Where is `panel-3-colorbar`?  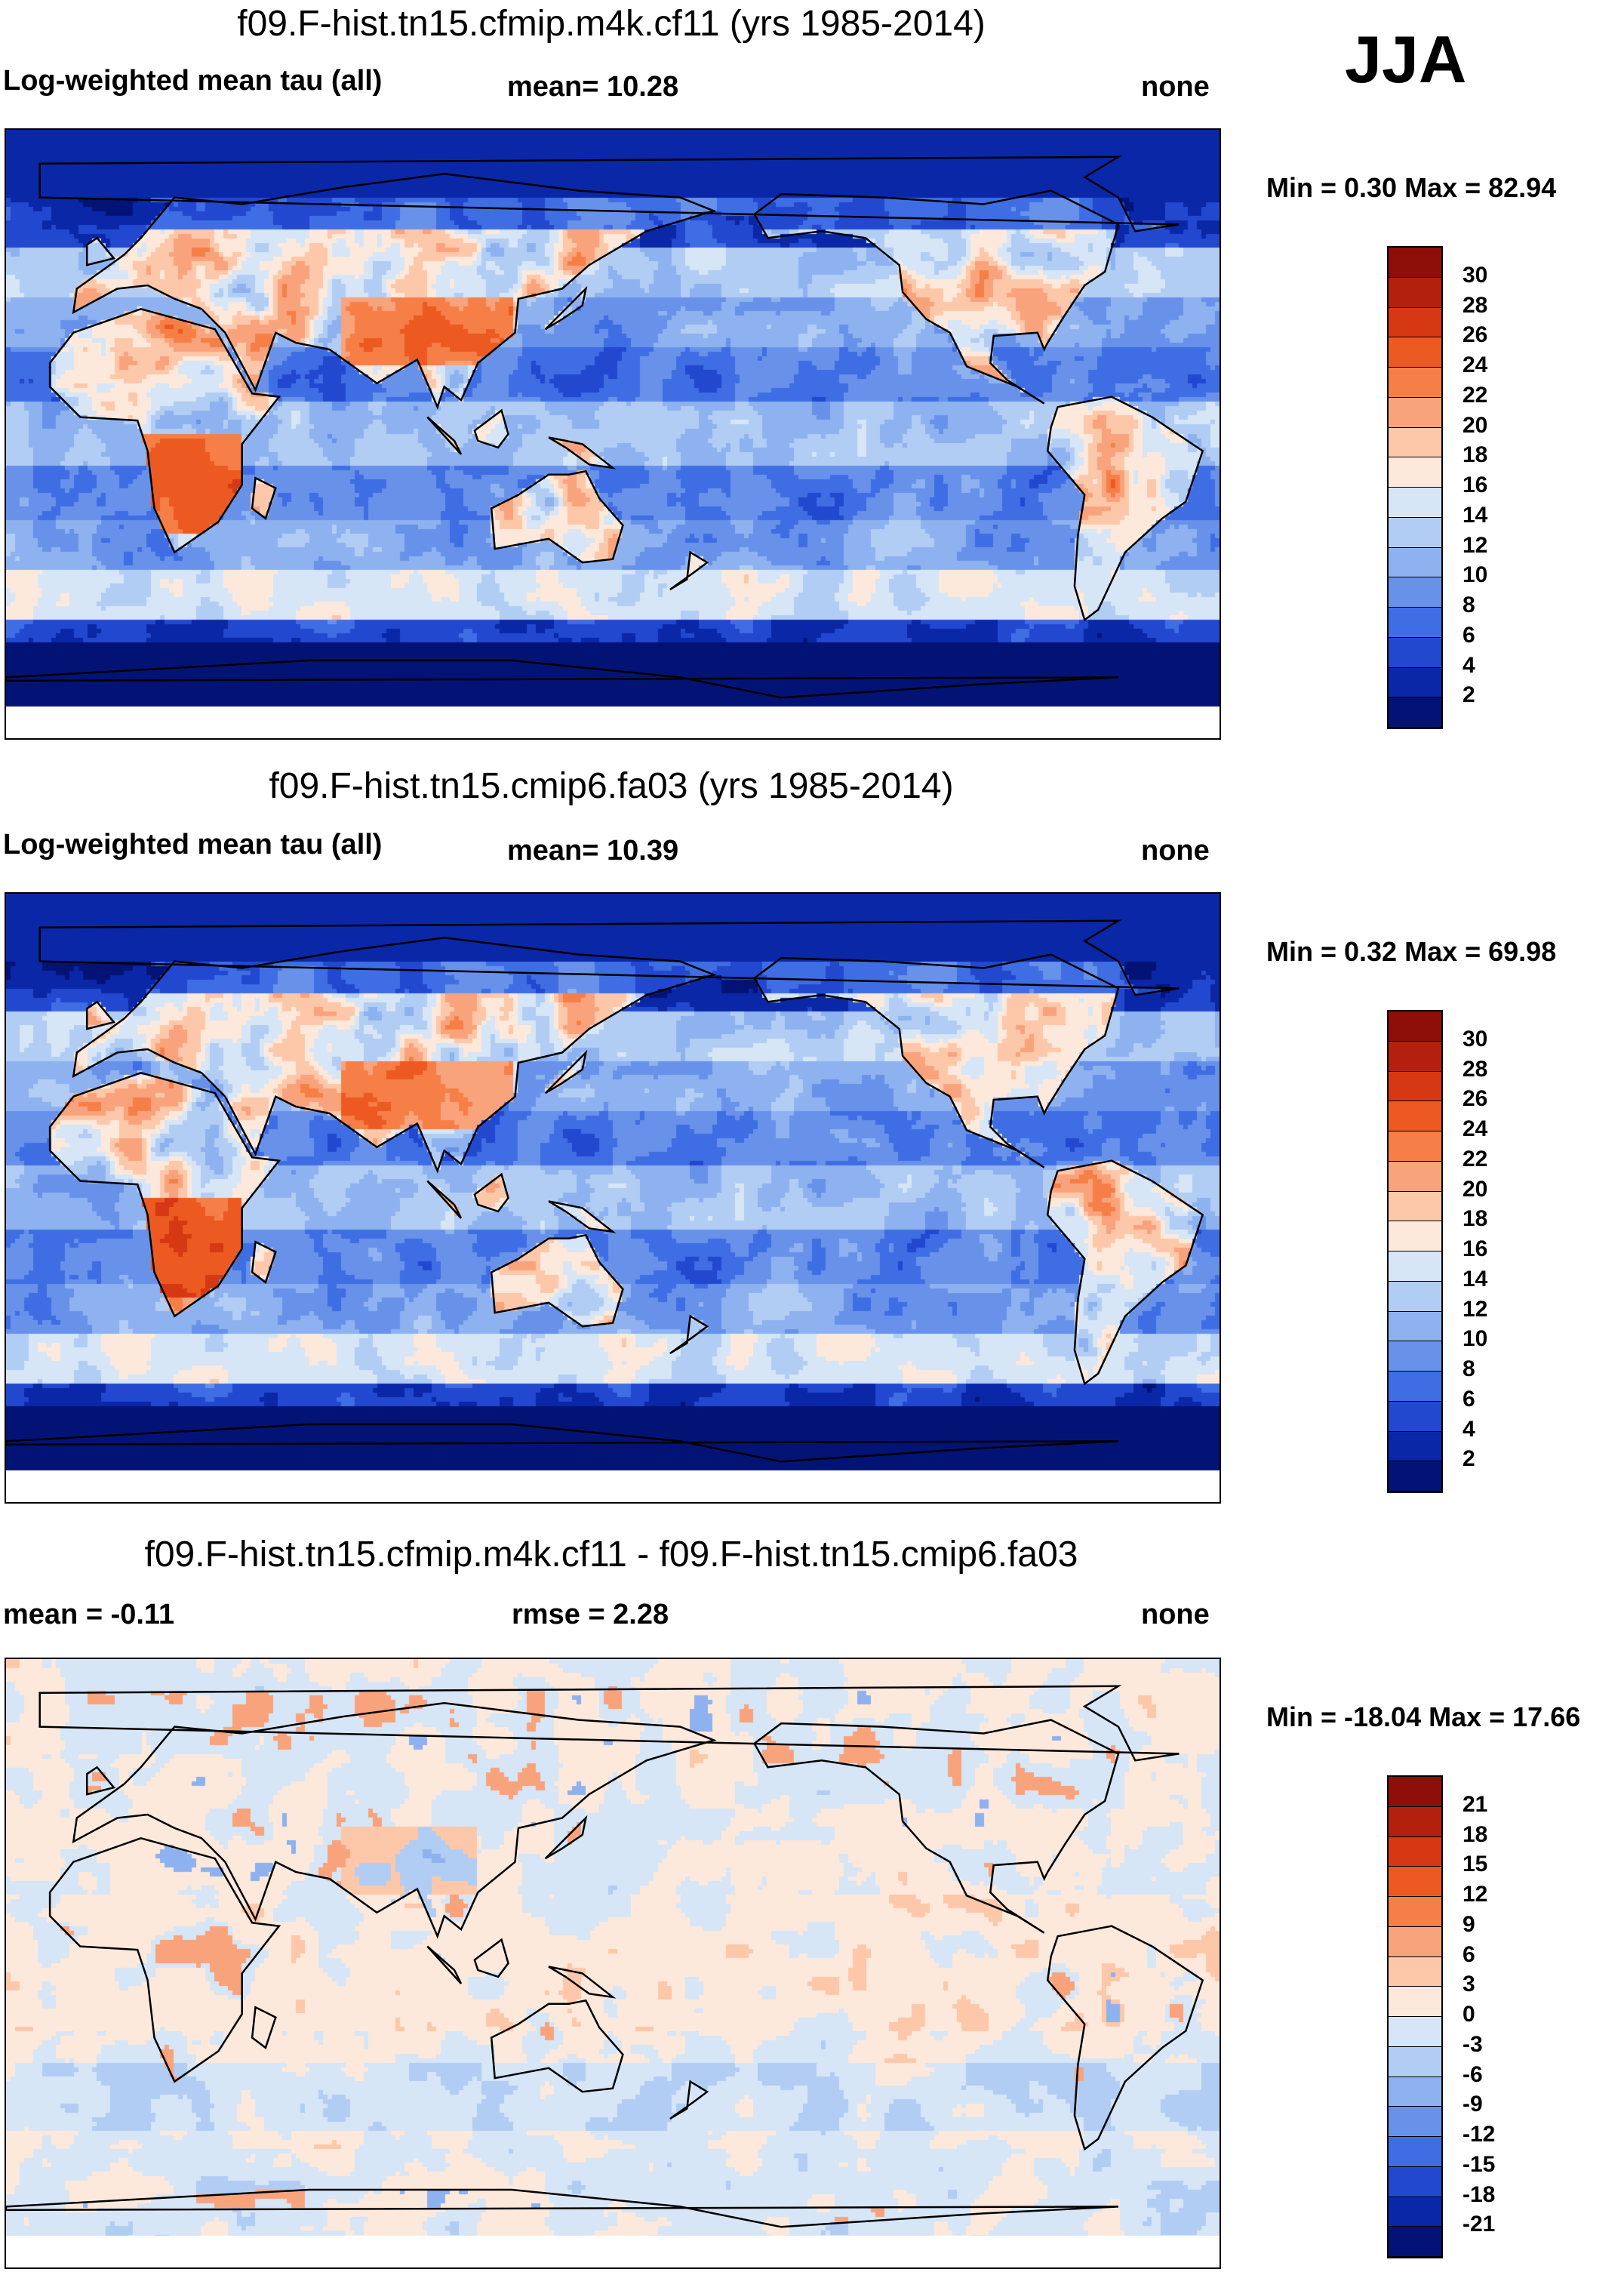 panel-3-colorbar is located at coordinates (1415, 2016).